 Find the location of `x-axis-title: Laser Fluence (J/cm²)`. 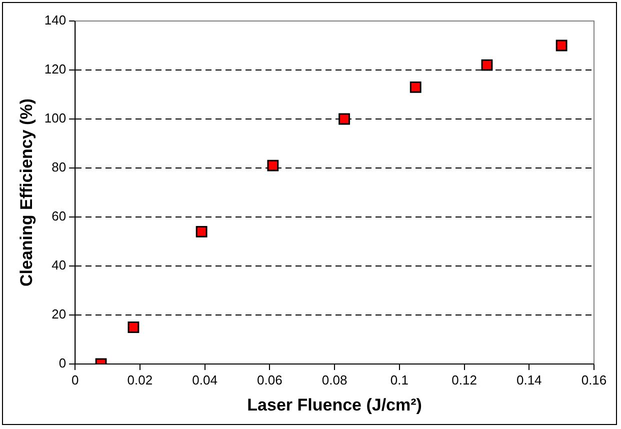

x-axis-title: Laser Fluence (J/cm²) is located at coordinates (334, 404).